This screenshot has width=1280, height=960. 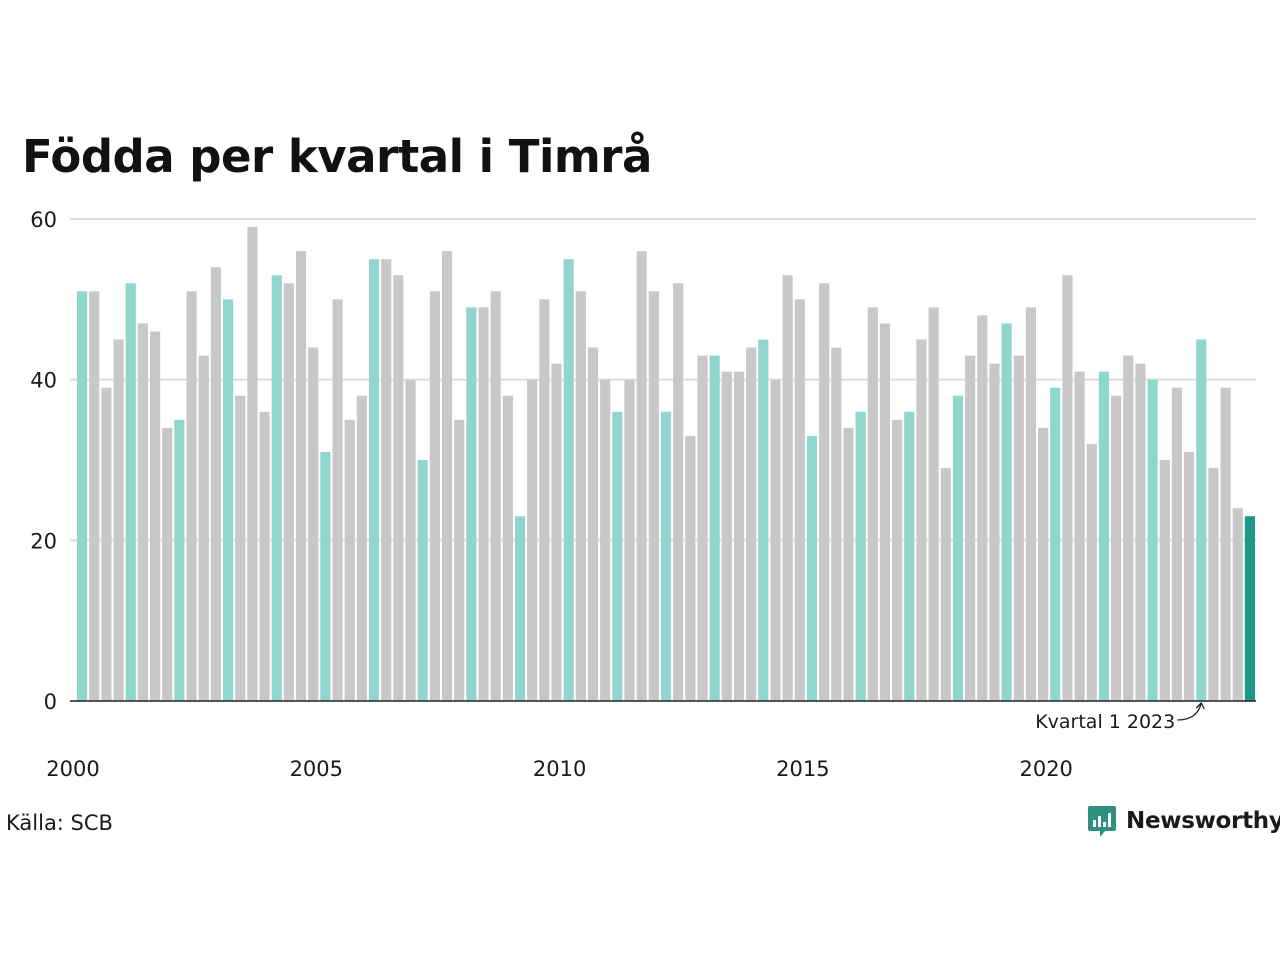 What do you see at coordinates (43, 461) in the screenshot?
I see `y-axis-ticks: 0 20 40 60` at bounding box center [43, 461].